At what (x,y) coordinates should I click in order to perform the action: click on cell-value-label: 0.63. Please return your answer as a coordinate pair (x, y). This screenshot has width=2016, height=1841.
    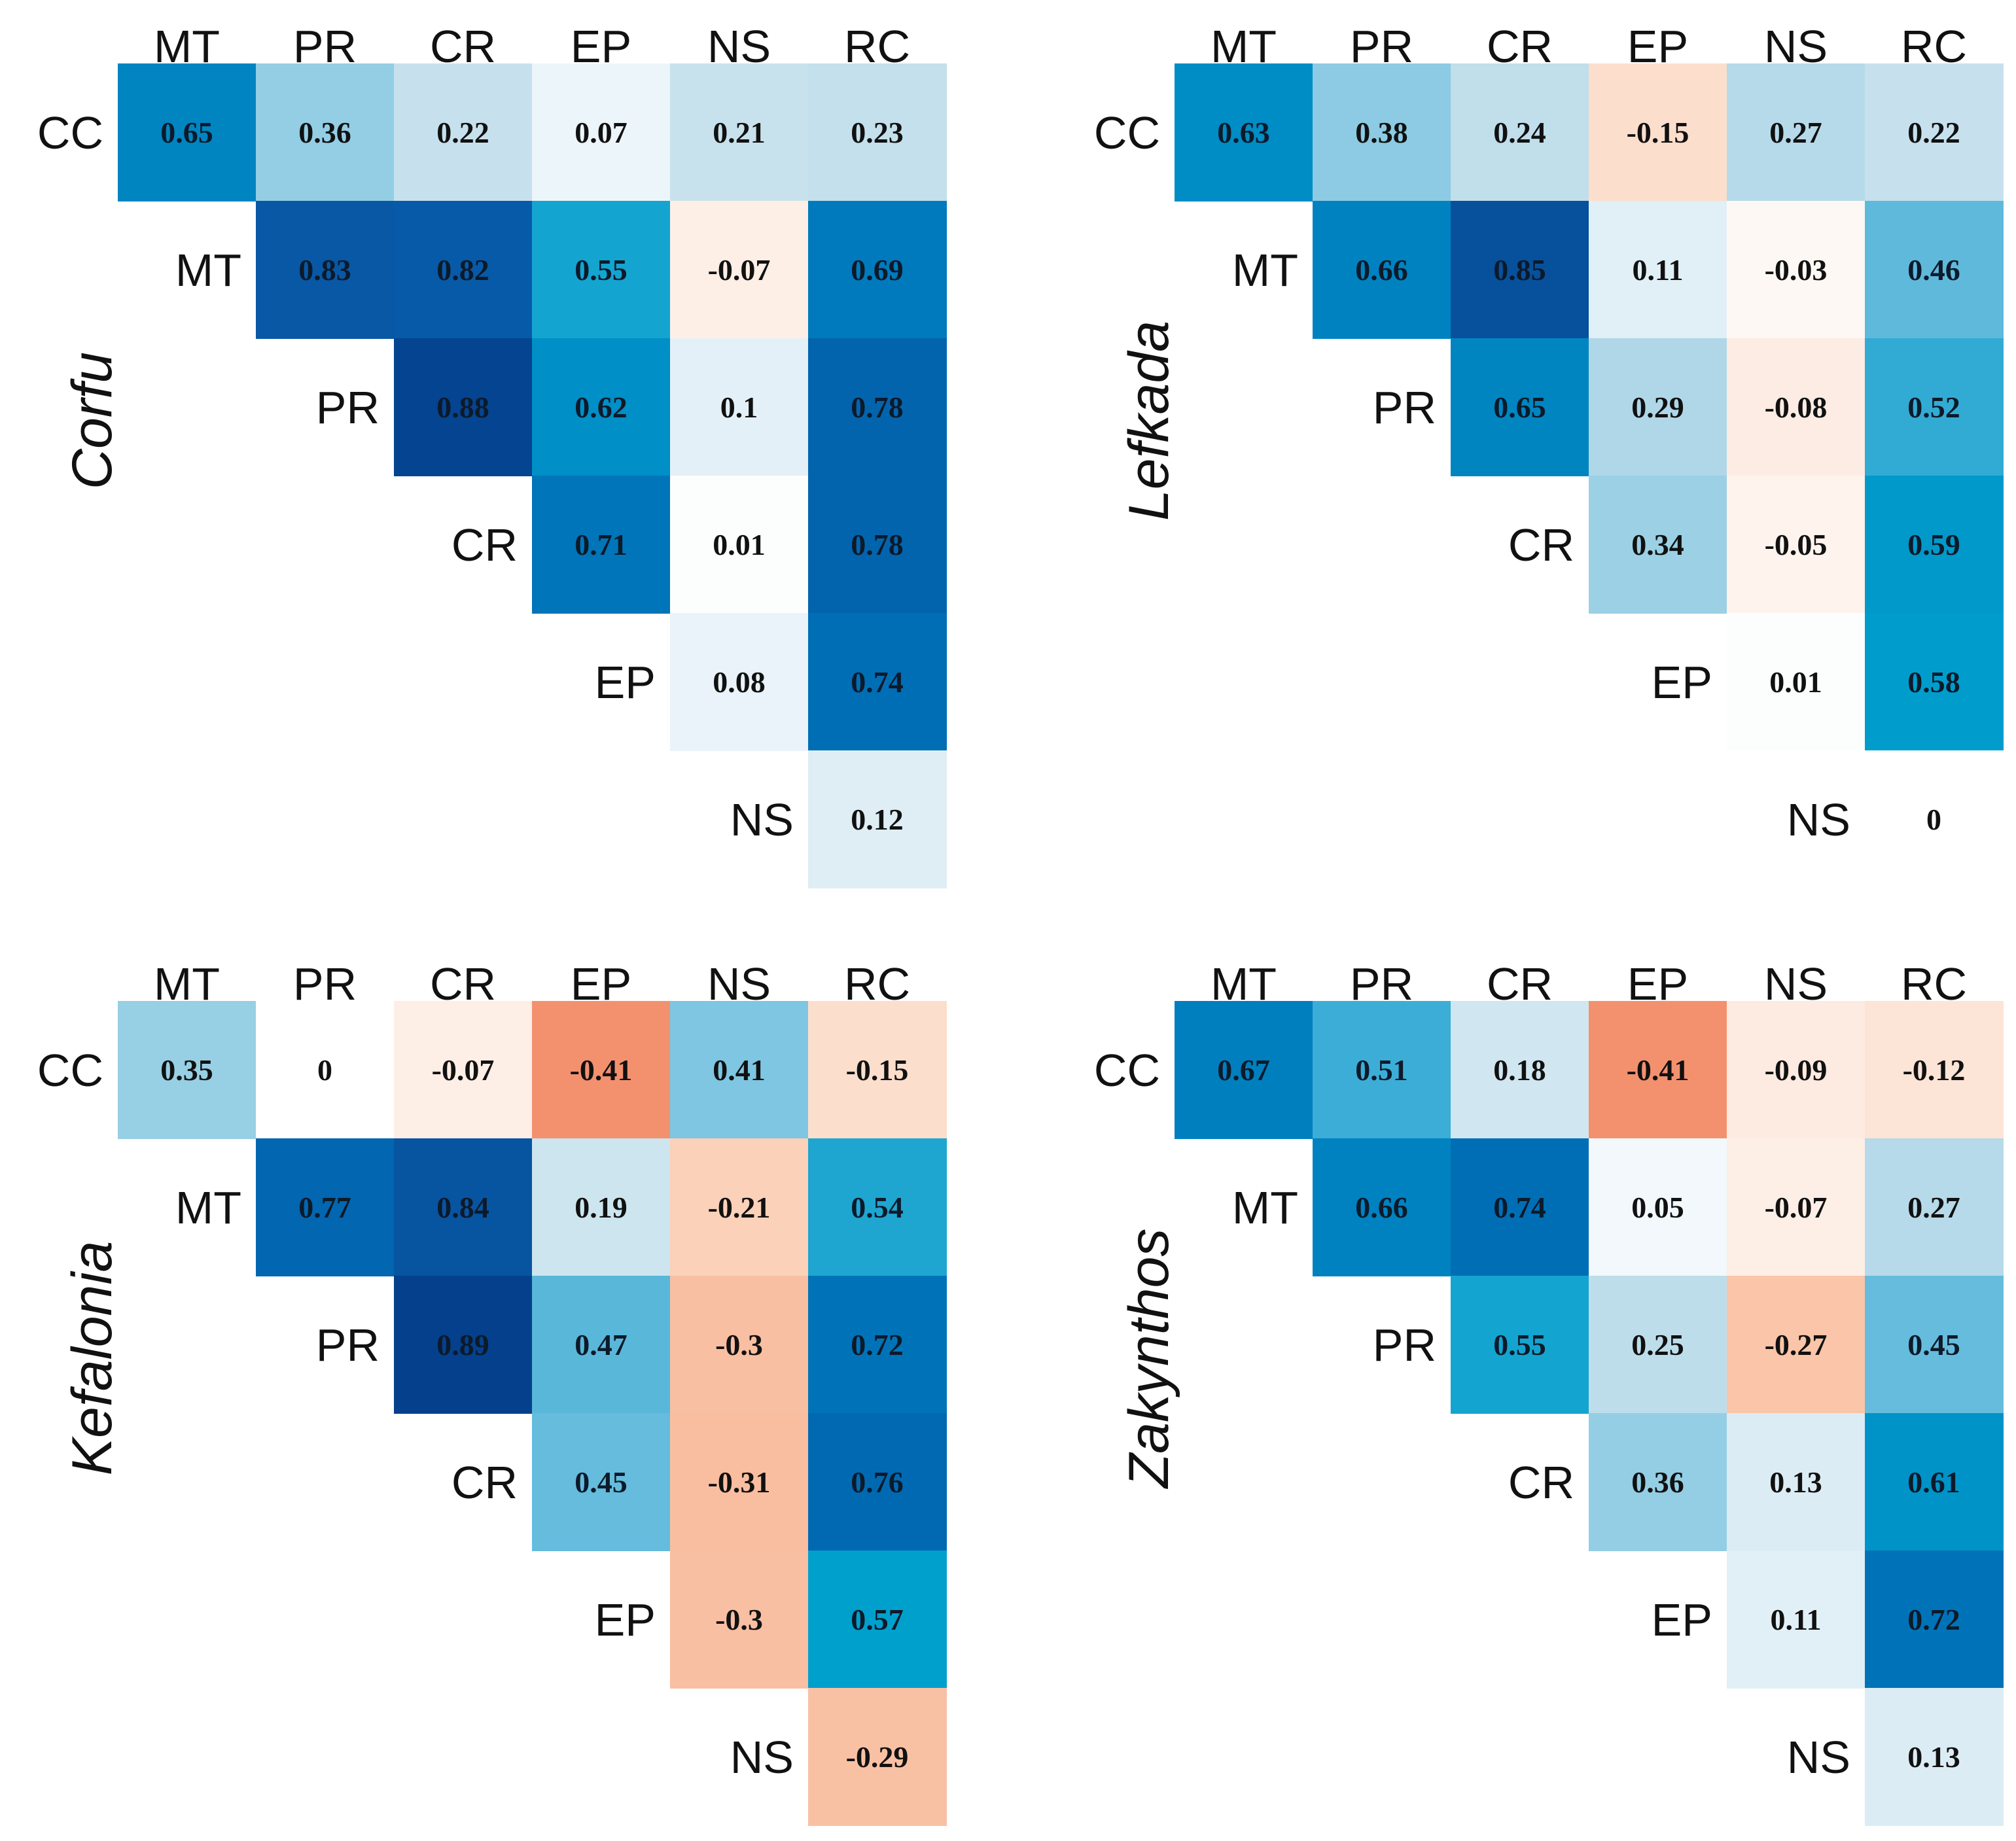
    Looking at the image, I should click on (1243, 132).